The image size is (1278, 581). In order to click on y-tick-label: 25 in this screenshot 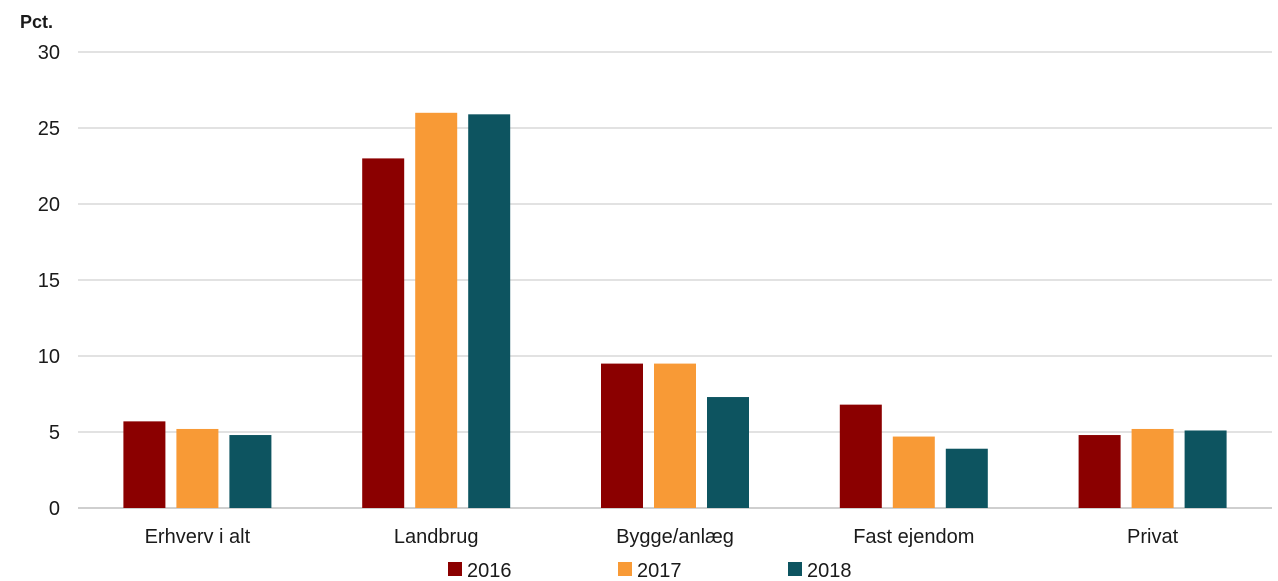, I will do `click(49, 129)`.